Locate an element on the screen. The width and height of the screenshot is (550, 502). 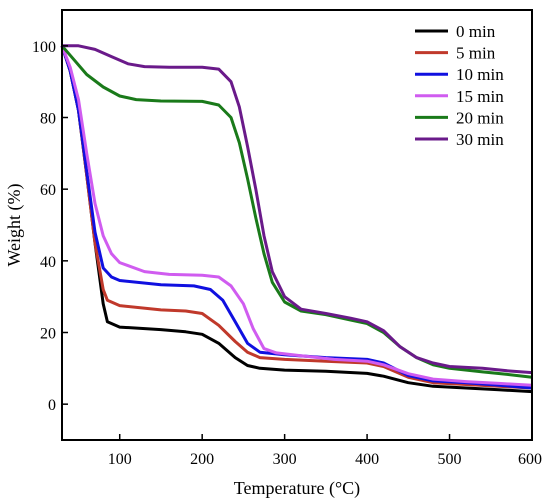
legend-label: 15 min is located at coordinates (480, 96).